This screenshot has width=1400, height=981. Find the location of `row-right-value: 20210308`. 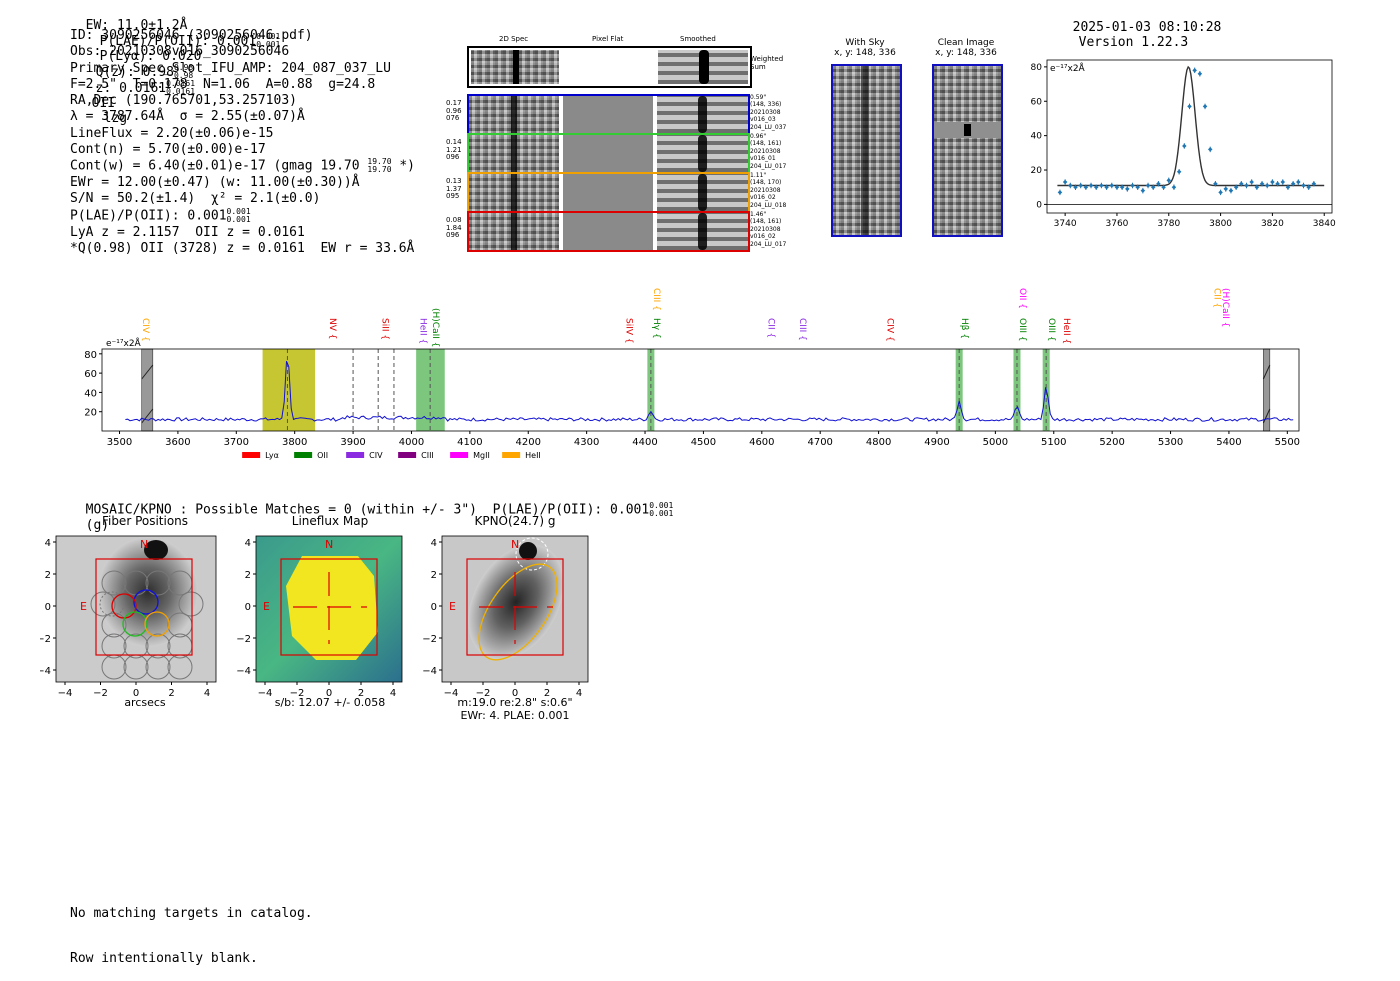

row-right-value: 20210308 is located at coordinates (765, 229).